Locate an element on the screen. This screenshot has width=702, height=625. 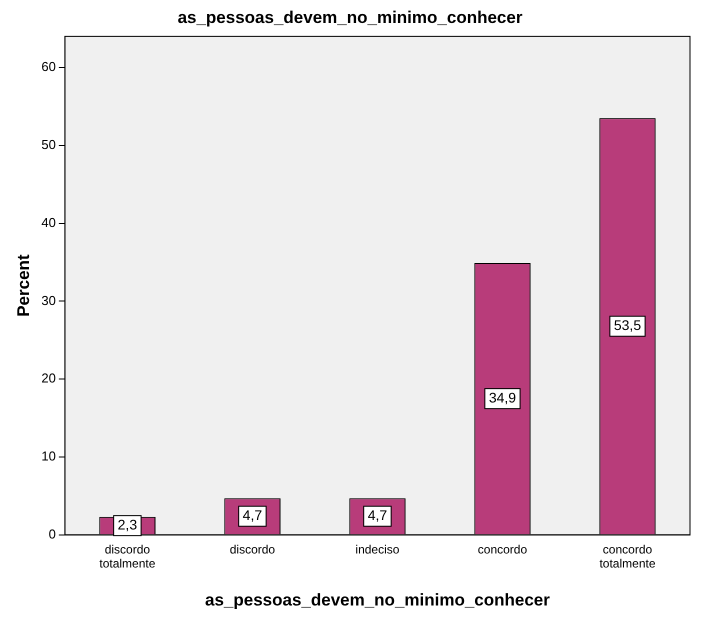
x-tick-label: concordo totalmente is located at coordinates (627, 556).